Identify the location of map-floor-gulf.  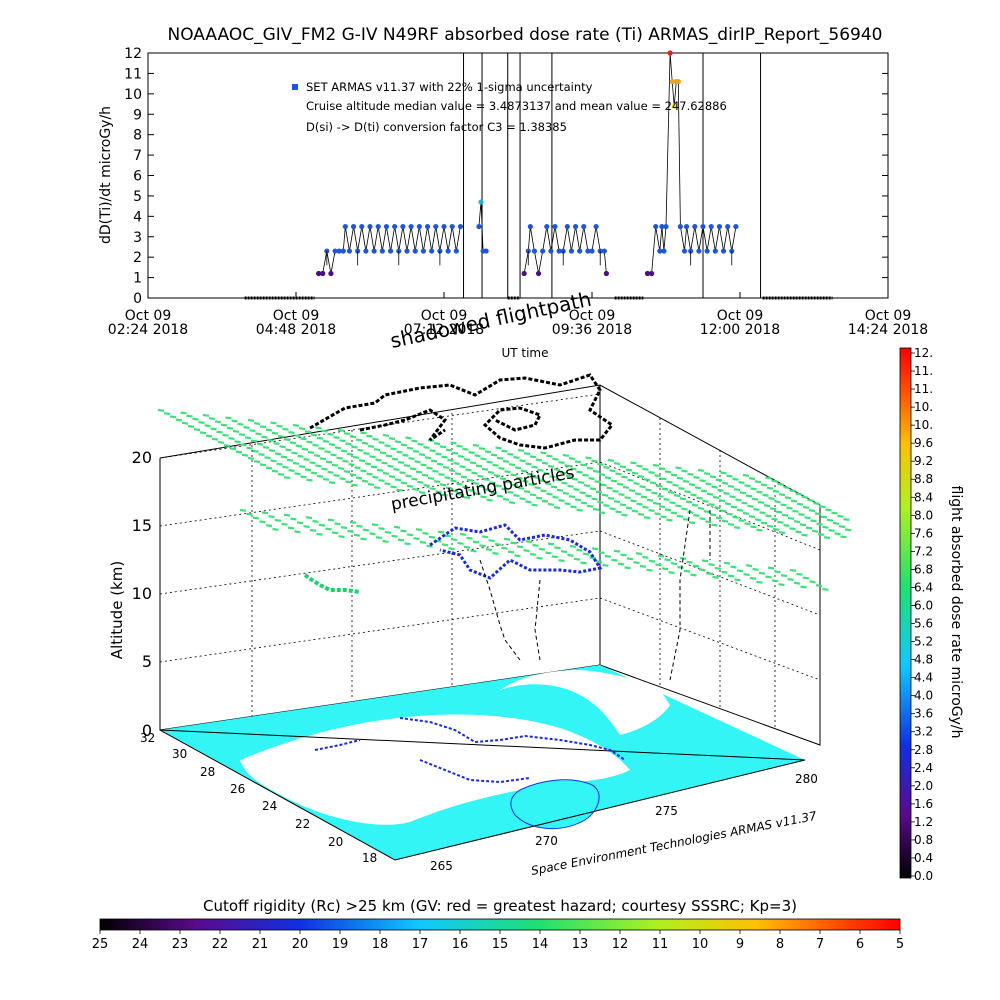
(585, 702).